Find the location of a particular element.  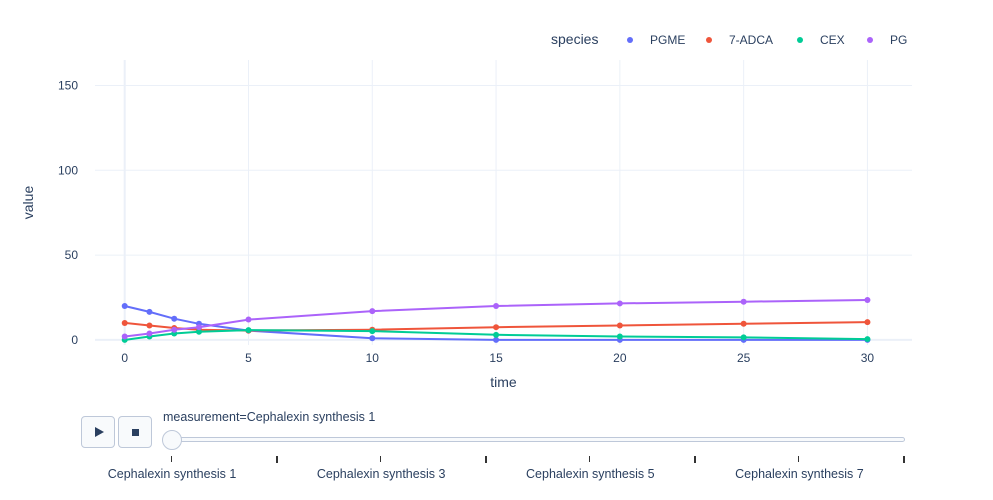

legend-label: 7-ADCA is located at coordinates (751, 40).